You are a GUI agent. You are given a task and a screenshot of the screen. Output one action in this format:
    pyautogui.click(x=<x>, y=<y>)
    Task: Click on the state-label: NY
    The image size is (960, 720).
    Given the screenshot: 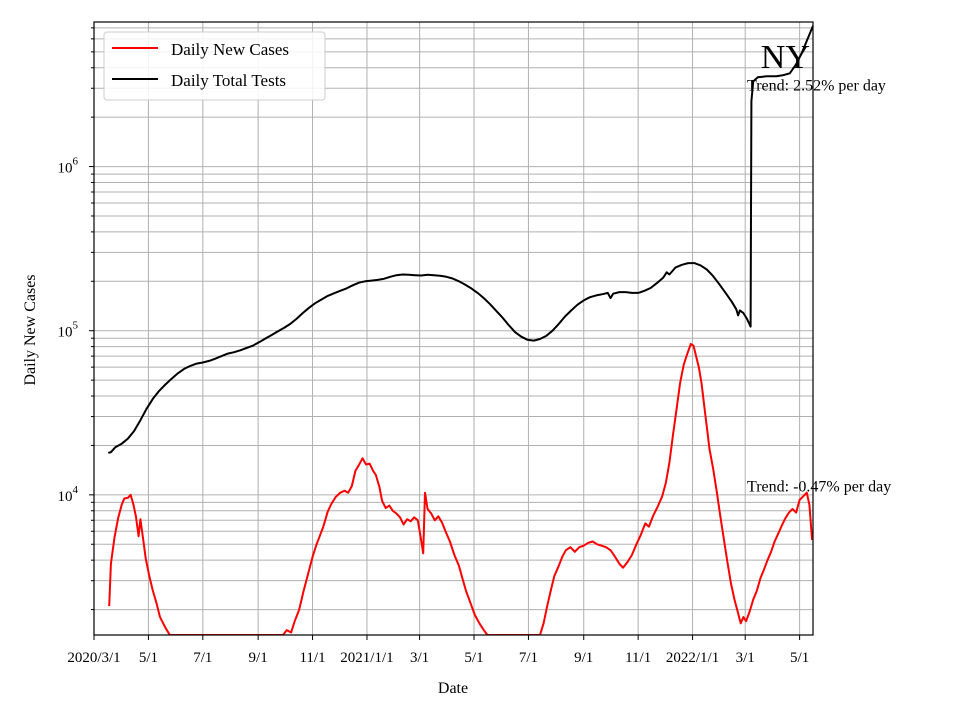 What is the action you would take?
    pyautogui.click(x=785, y=57)
    